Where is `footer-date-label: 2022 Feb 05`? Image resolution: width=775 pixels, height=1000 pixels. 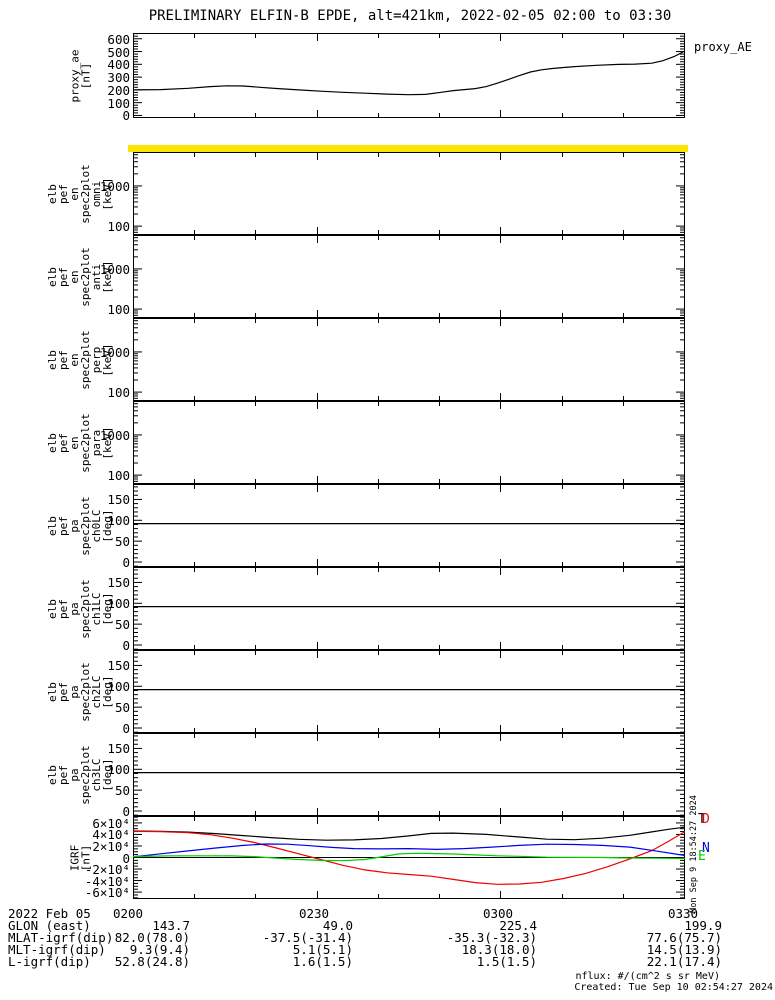 footer-date-label: 2022 Feb 05 is located at coordinates (49, 913).